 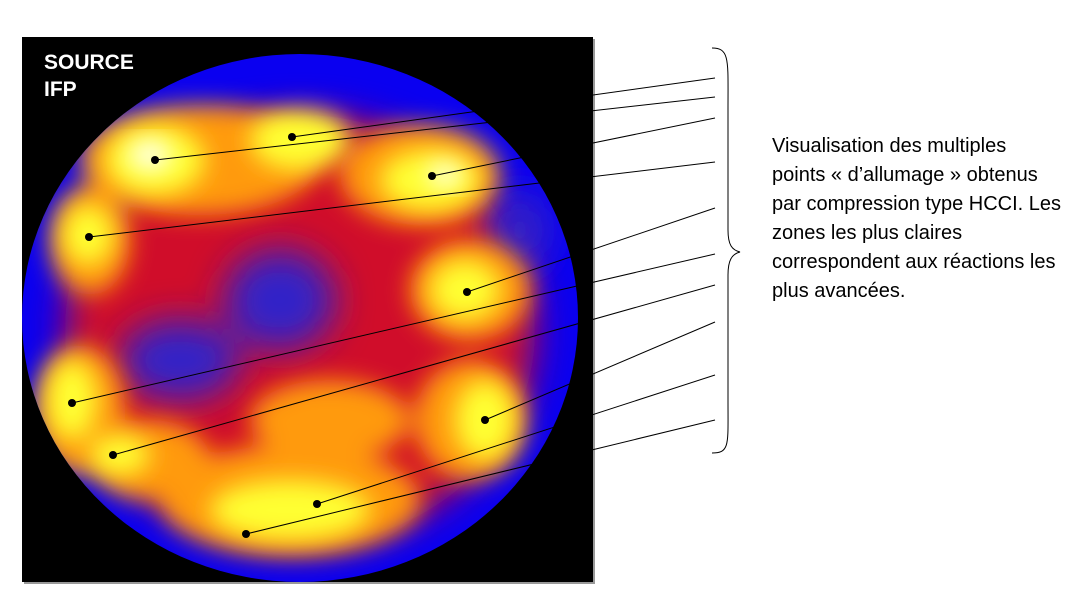 What do you see at coordinates (60, 89) in the screenshot?
I see `source-label-line2: IFP` at bounding box center [60, 89].